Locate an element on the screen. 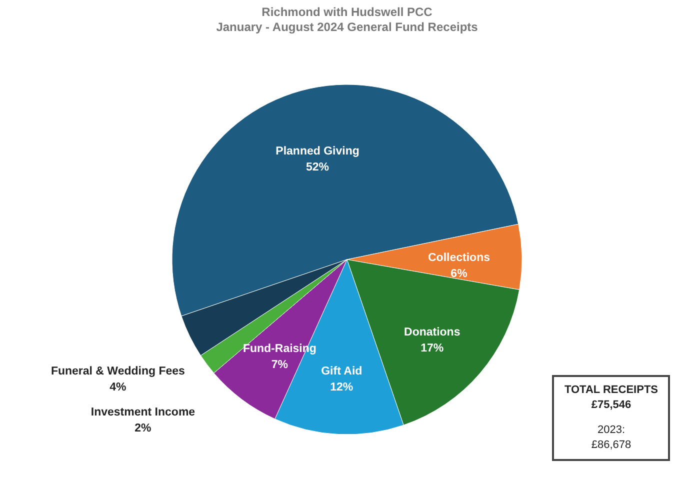 The height and width of the screenshot is (481, 694). text: TOTAL RECEIPTS is located at coordinates (611, 390).